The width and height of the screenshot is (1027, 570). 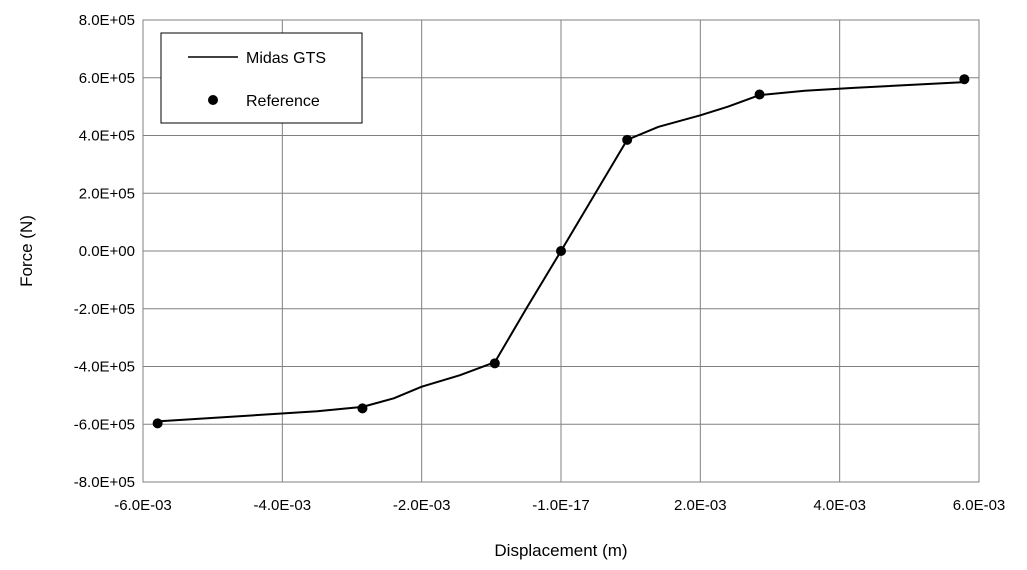 I want to click on x-tick-label: -4.0E-03, so click(x=283, y=505).